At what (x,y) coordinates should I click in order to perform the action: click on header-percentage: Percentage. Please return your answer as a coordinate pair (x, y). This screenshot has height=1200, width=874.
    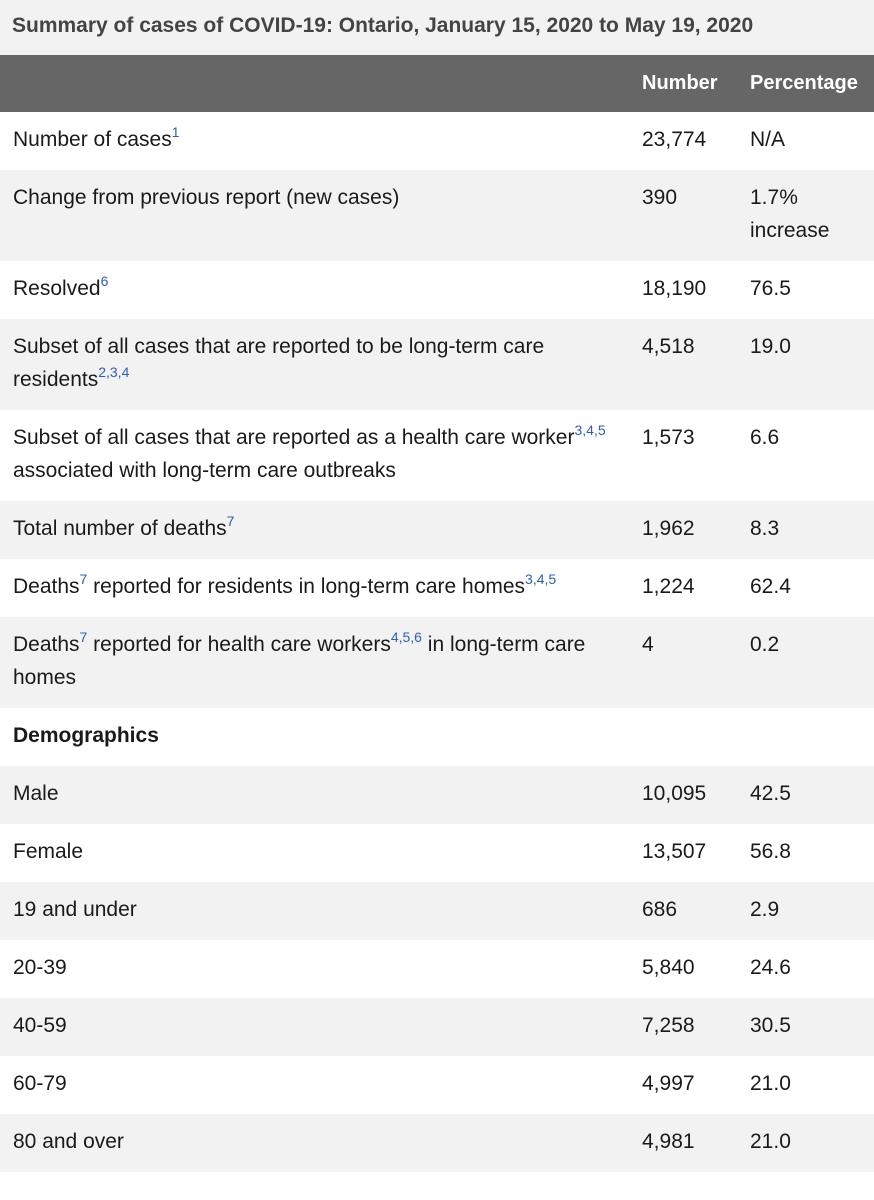
    Looking at the image, I should click on (804, 83).